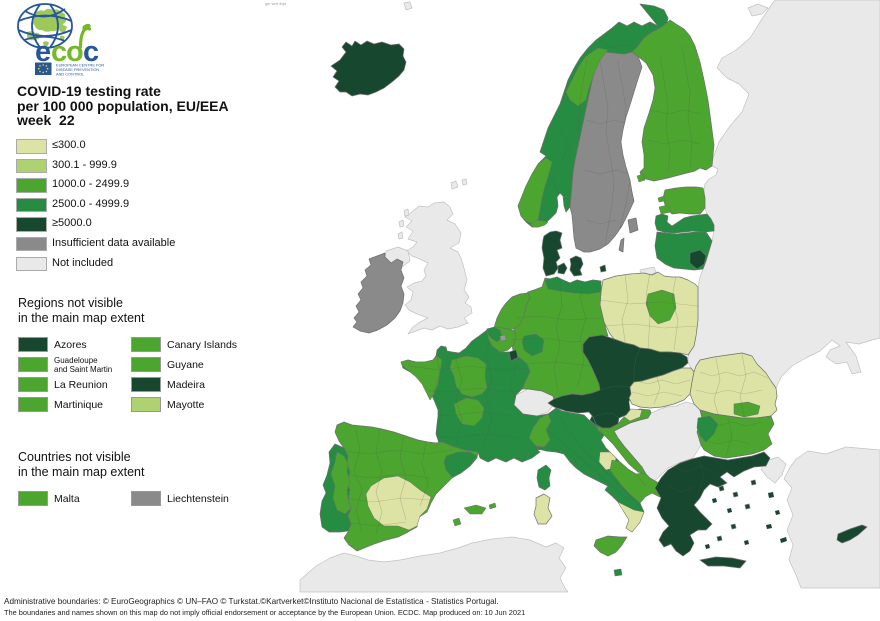 The image size is (880, 621). I want to click on svg-text: AND CONTROL, so click(70, 74).